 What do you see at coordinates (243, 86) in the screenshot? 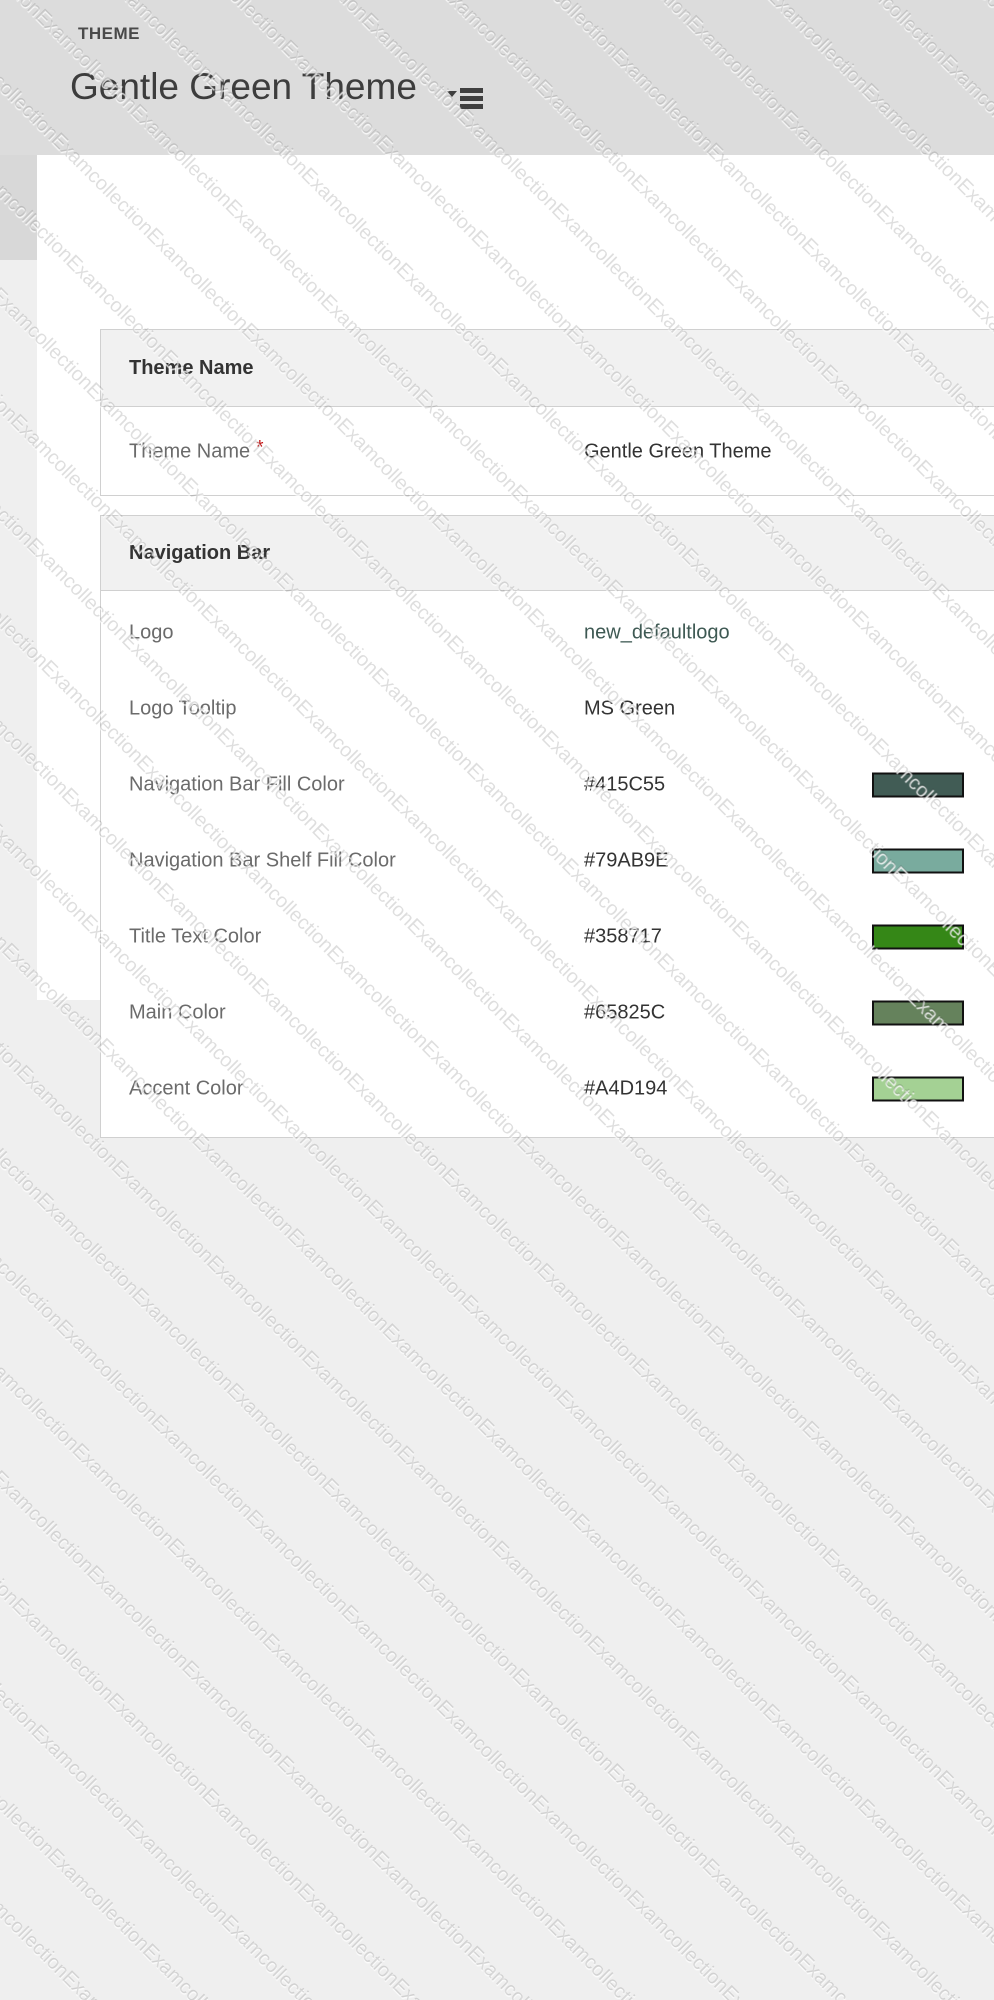
I see `page-title: Gentle Green Theme` at bounding box center [243, 86].